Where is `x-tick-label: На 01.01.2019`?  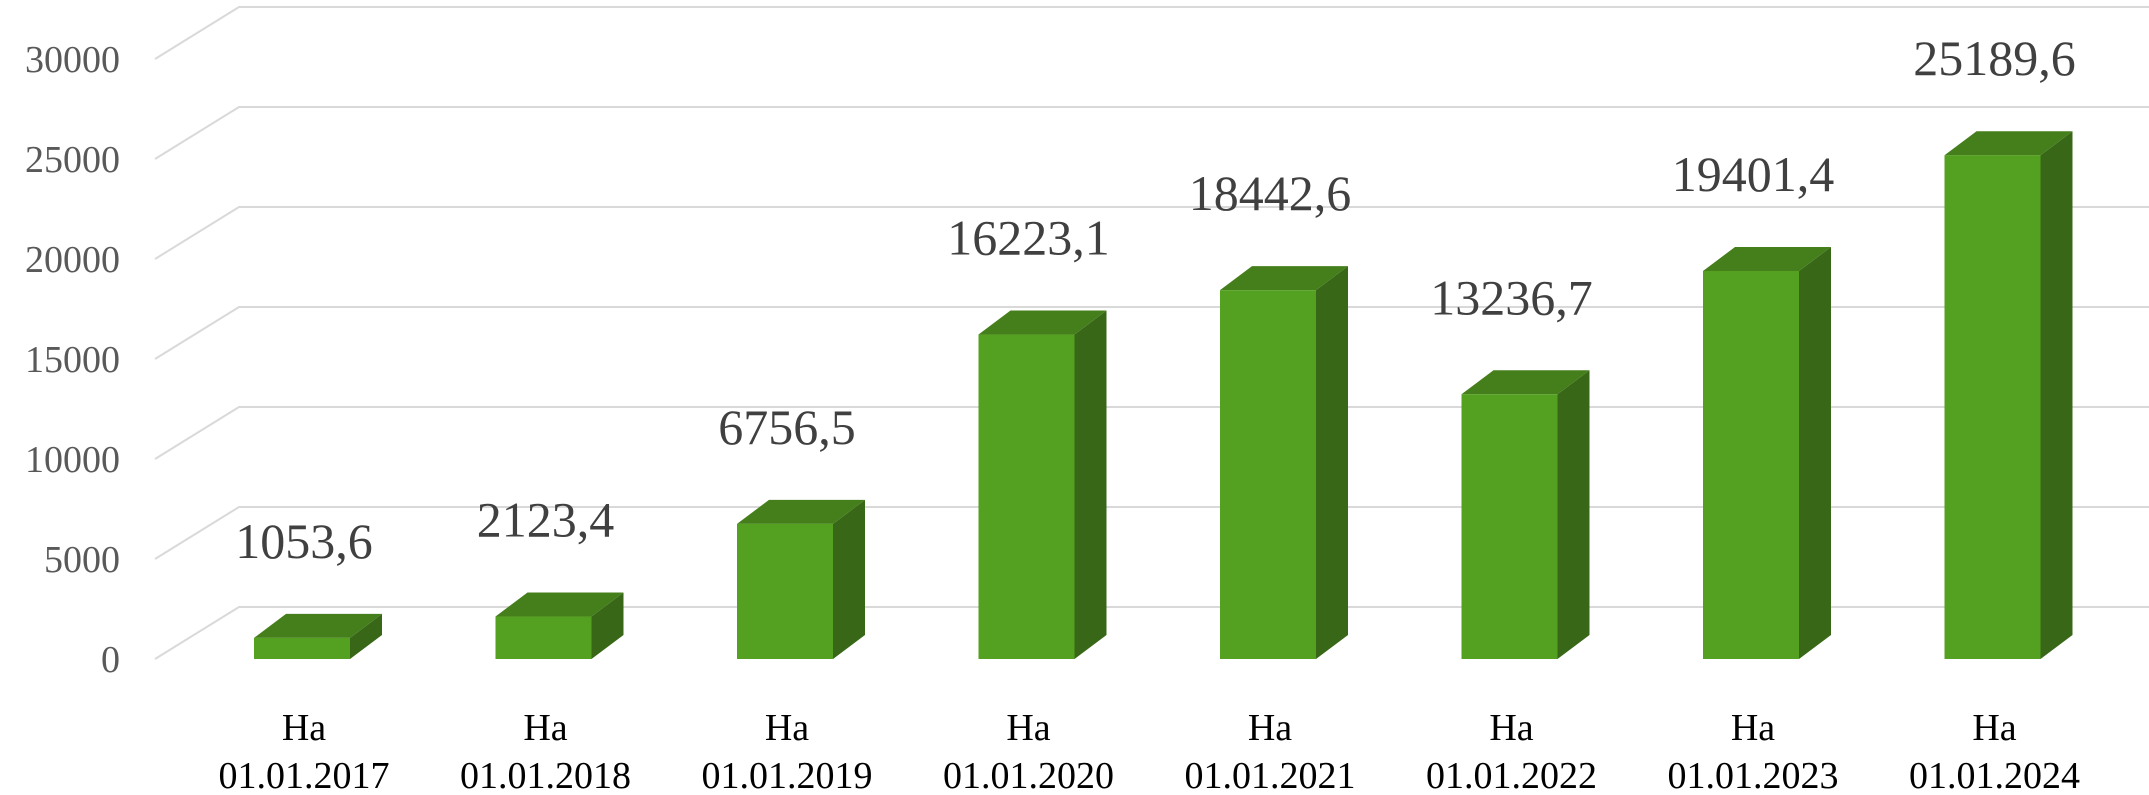 x-tick-label: На 01.01.2019 is located at coordinates (787, 751).